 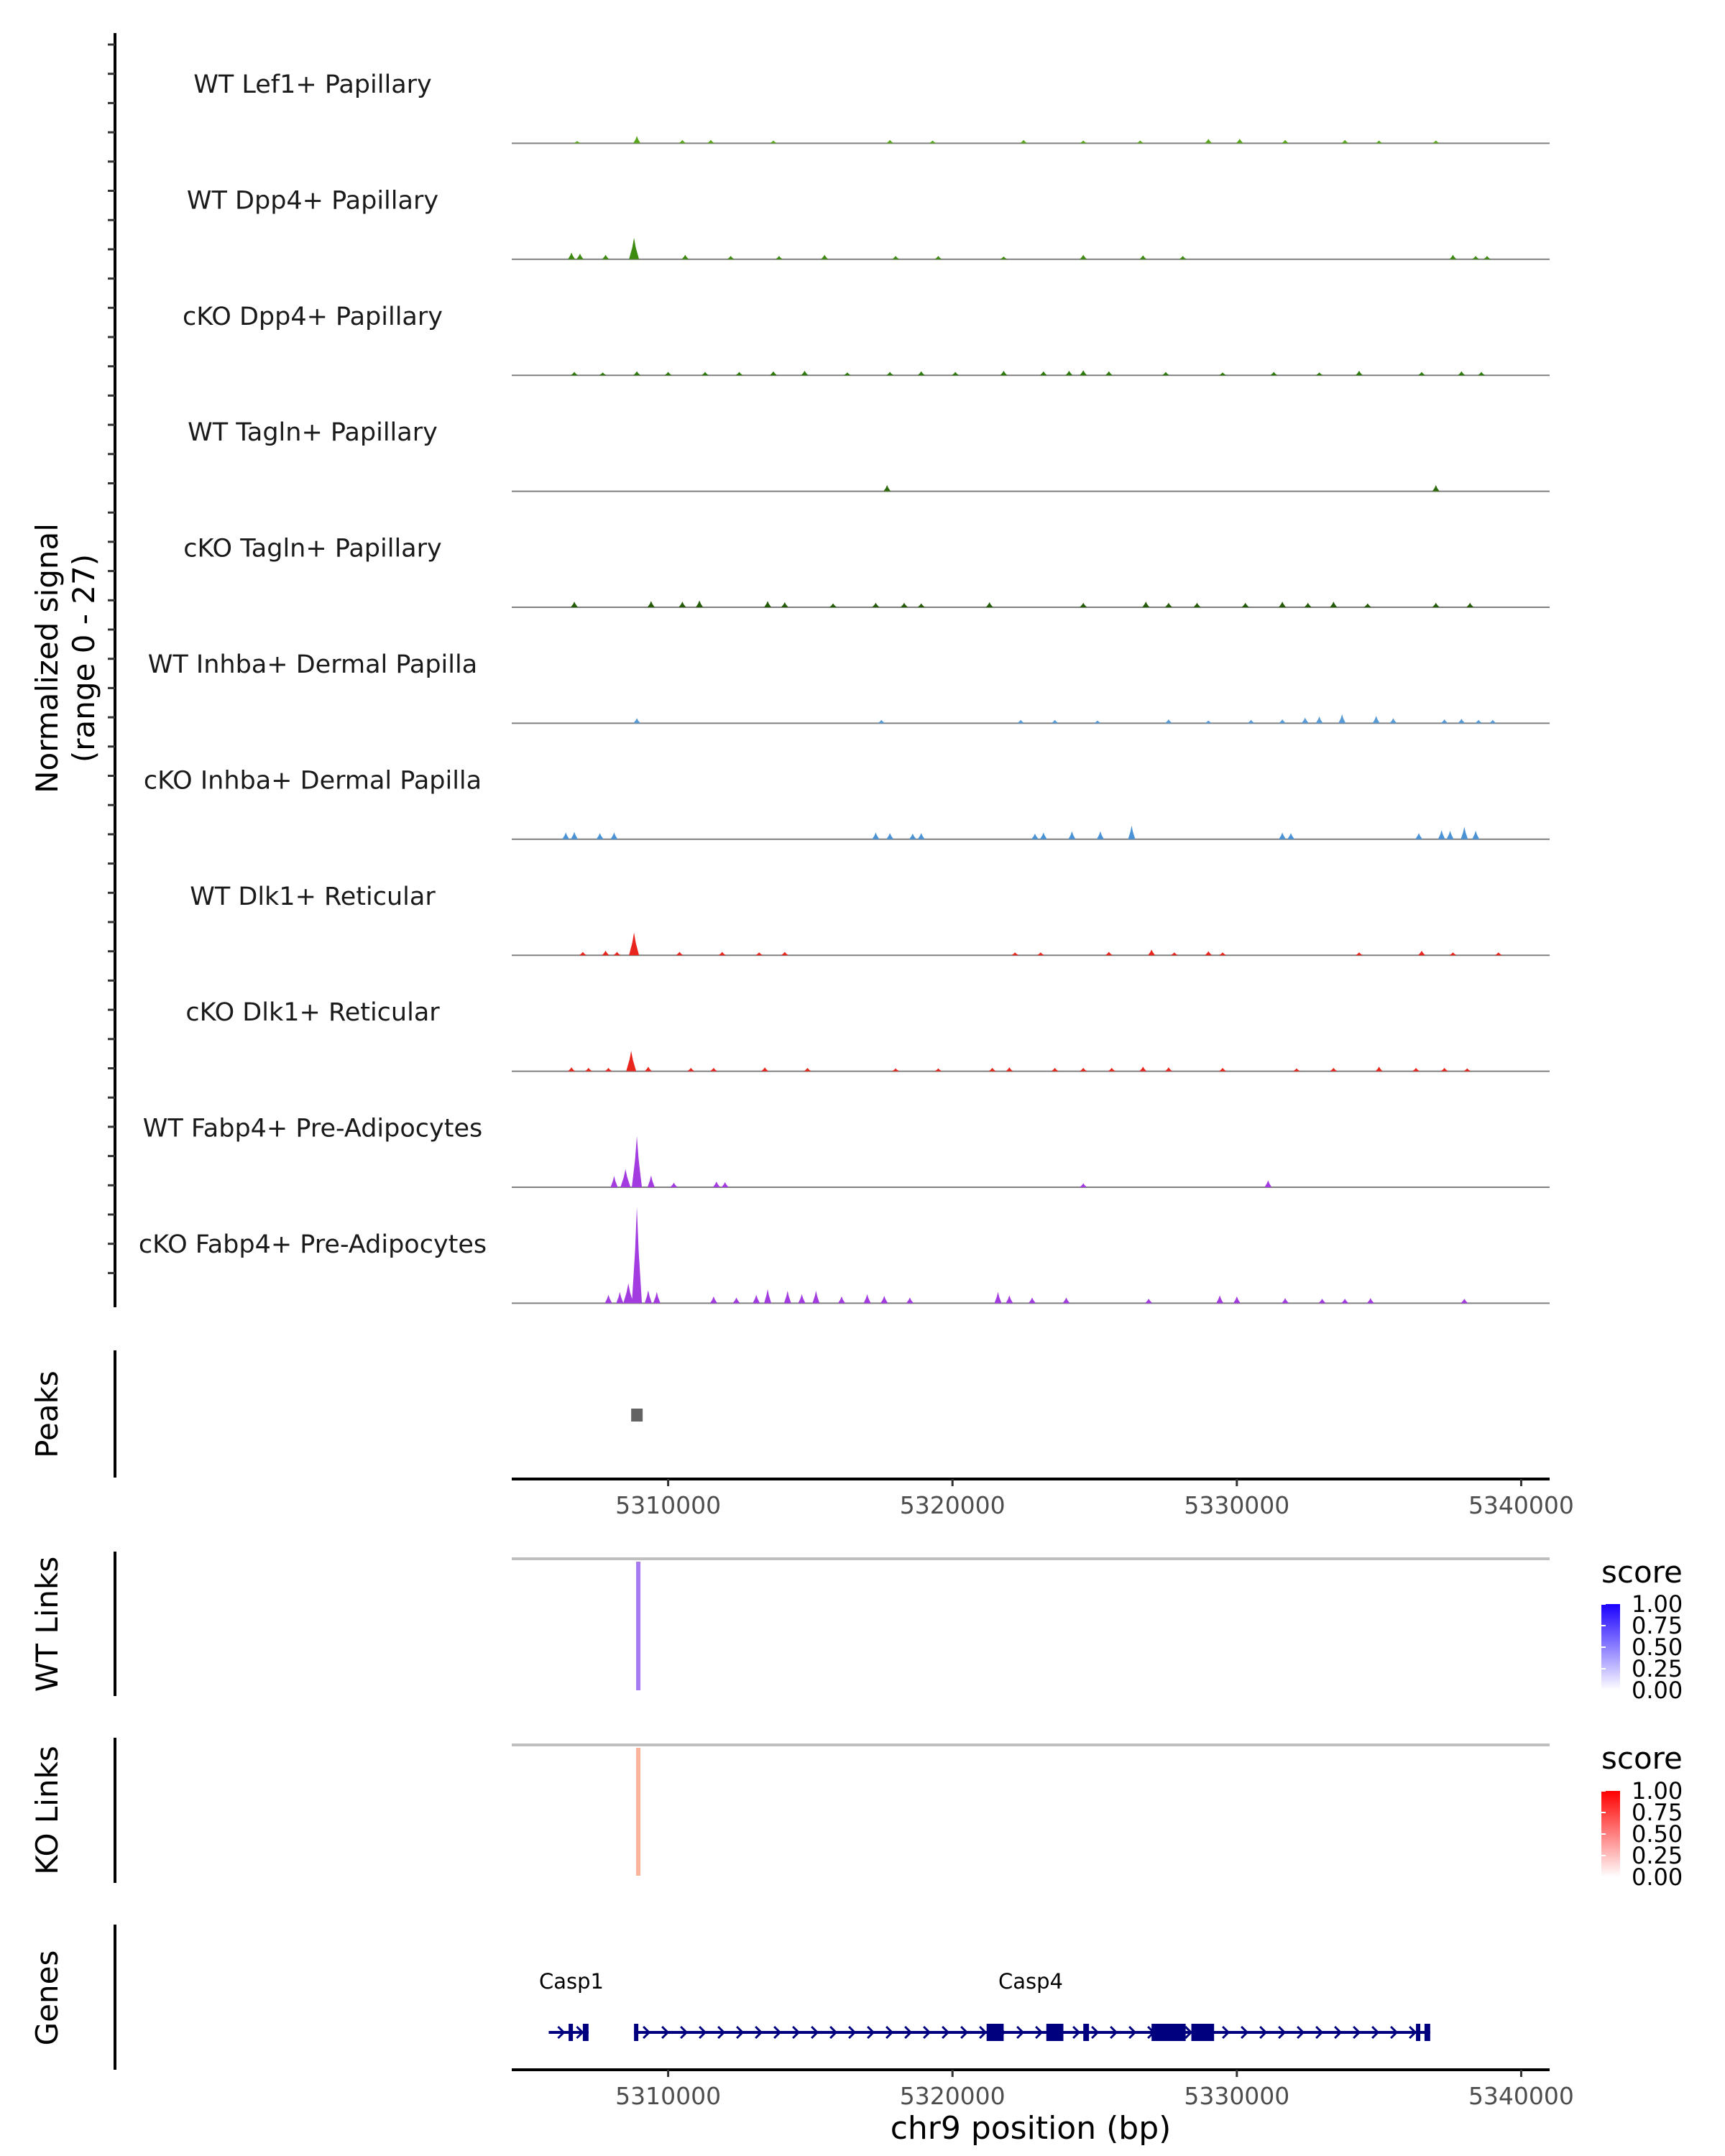 I want to click on coverage-track-label: cKO Inhba+ Dermal Papilla, so click(x=313, y=781).